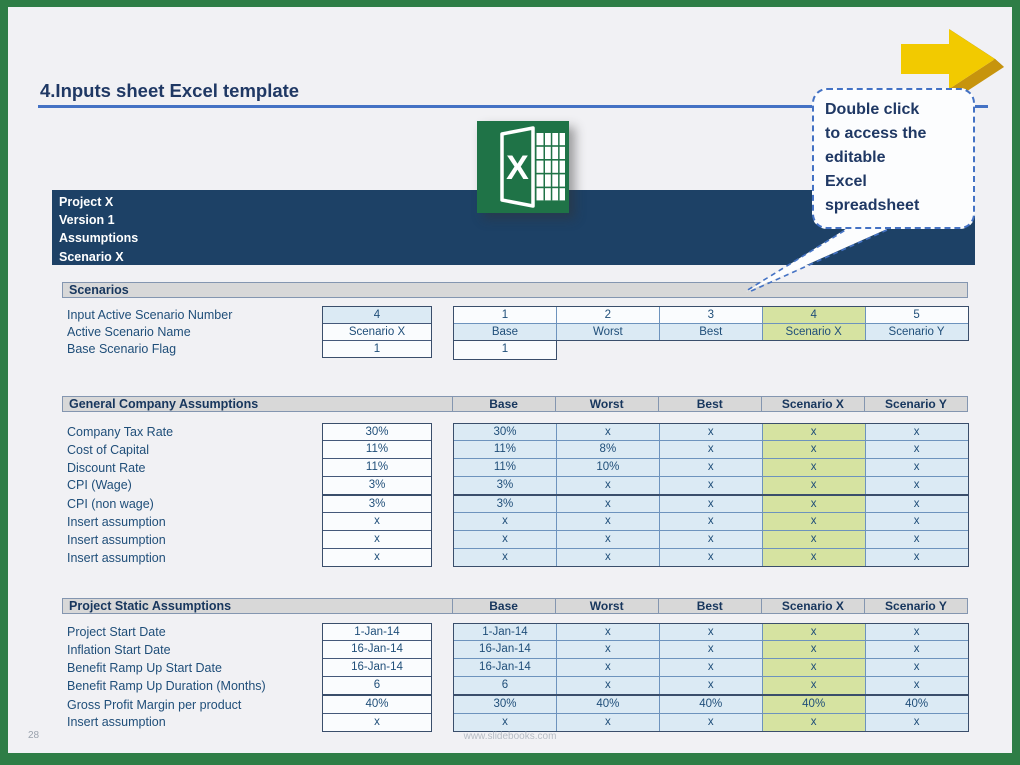 This screenshot has width=1020, height=765. What do you see at coordinates (523, 167) in the screenshot?
I see `excel-logo-icon: X` at bounding box center [523, 167].